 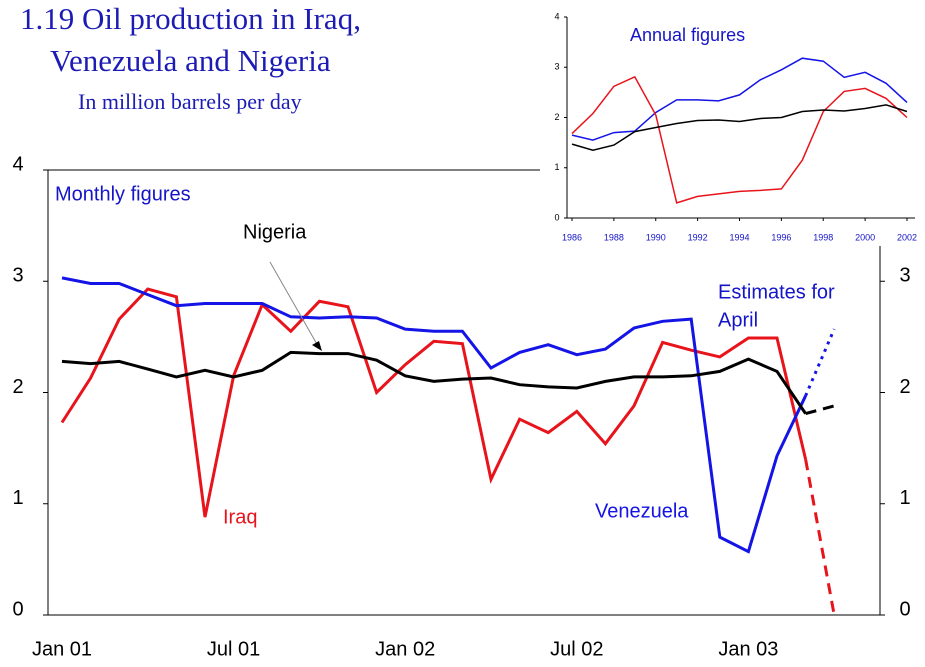 What do you see at coordinates (904, 498) in the screenshot?
I see `y2-tick-label: 1` at bounding box center [904, 498].